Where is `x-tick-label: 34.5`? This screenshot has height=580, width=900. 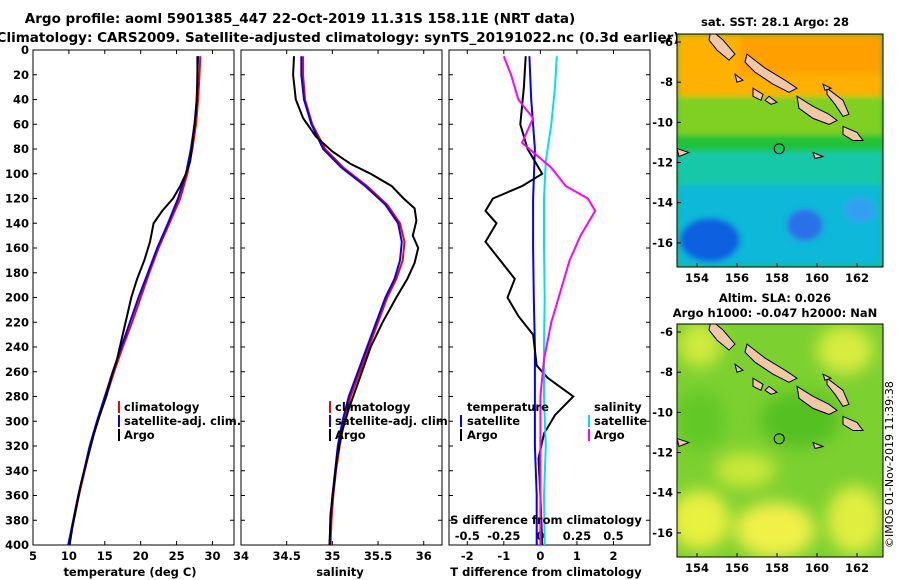
x-tick-label: 34.5 is located at coordinates (286, 556).